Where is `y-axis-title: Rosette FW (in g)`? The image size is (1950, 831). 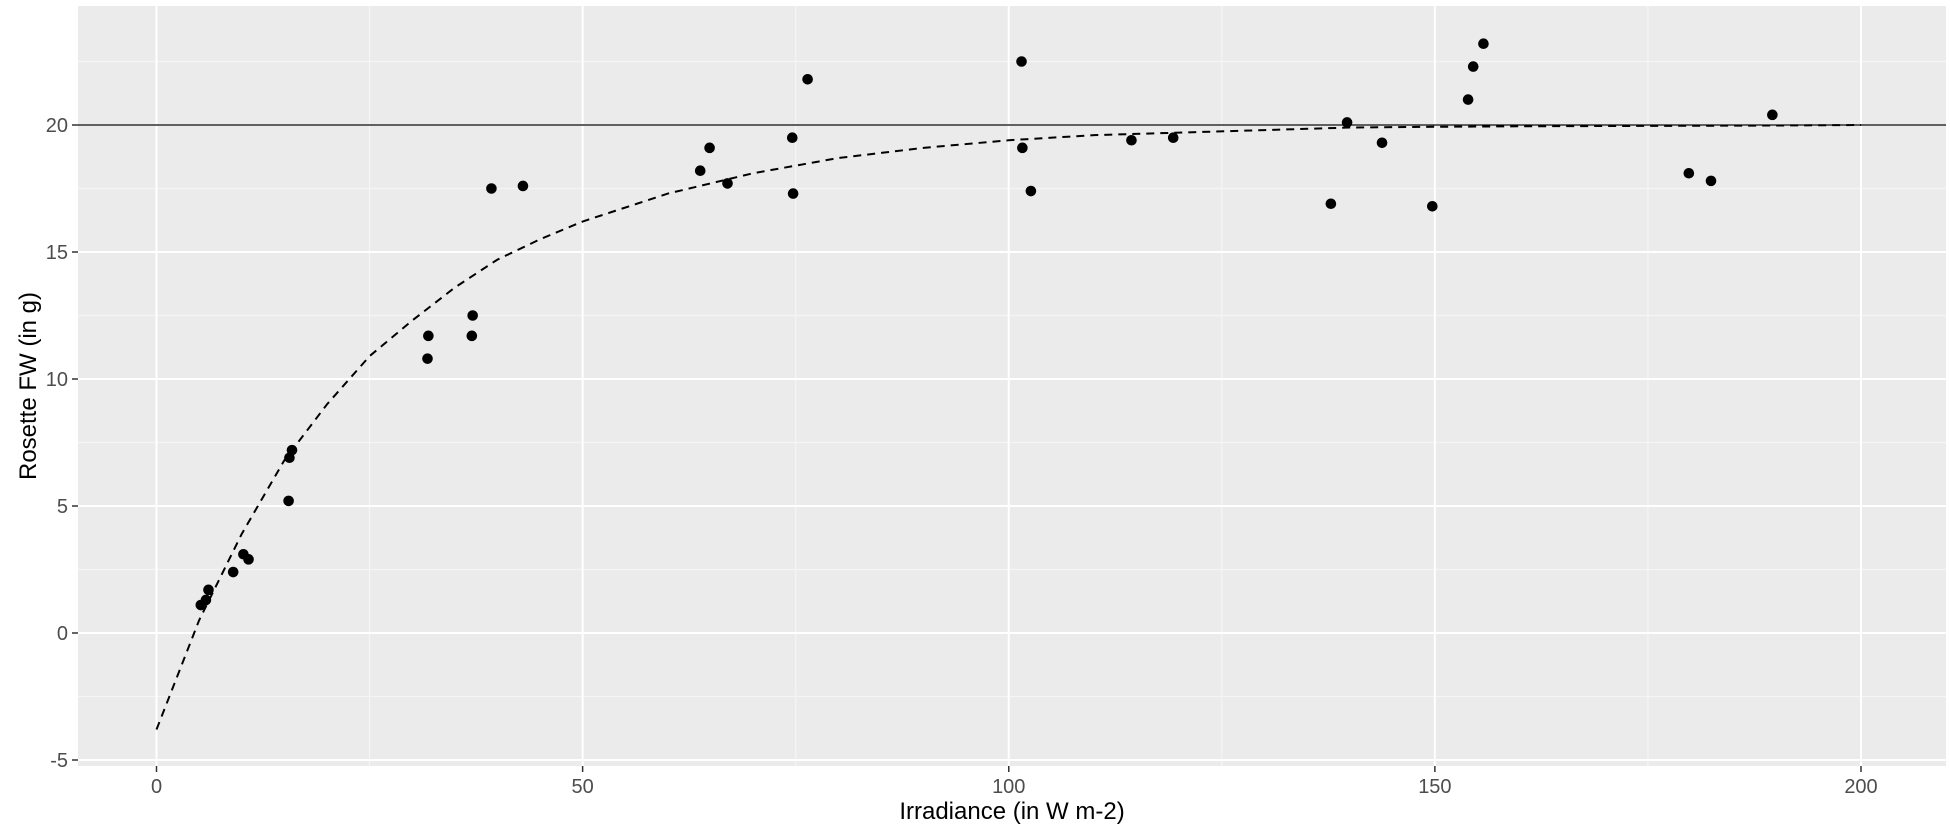
y-axis-title: Rosette FW (in g) is located at coordinates (28, 386).